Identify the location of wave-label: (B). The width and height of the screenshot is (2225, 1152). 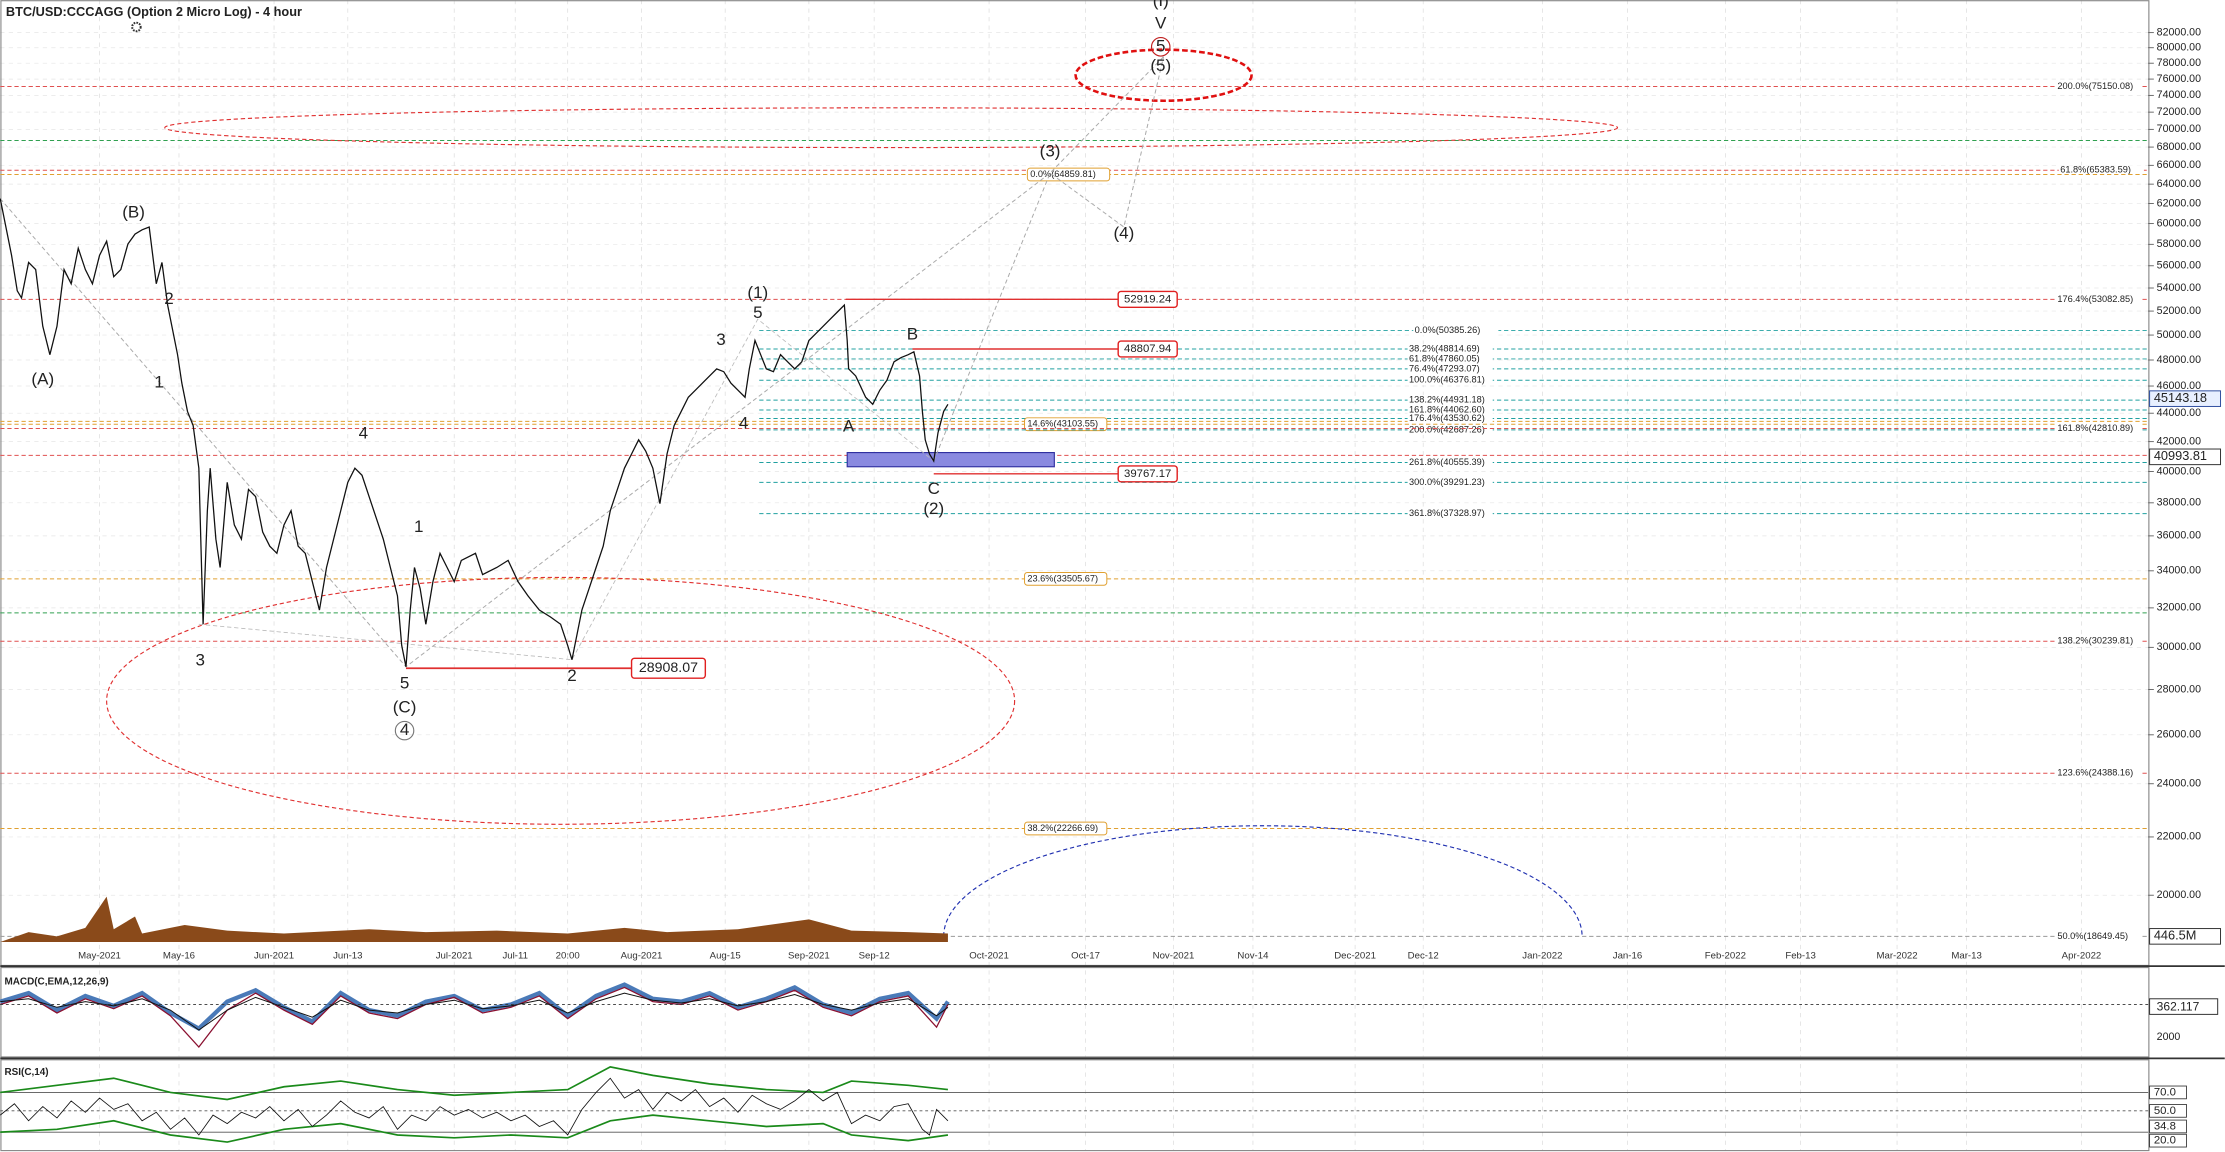
(133, 211).